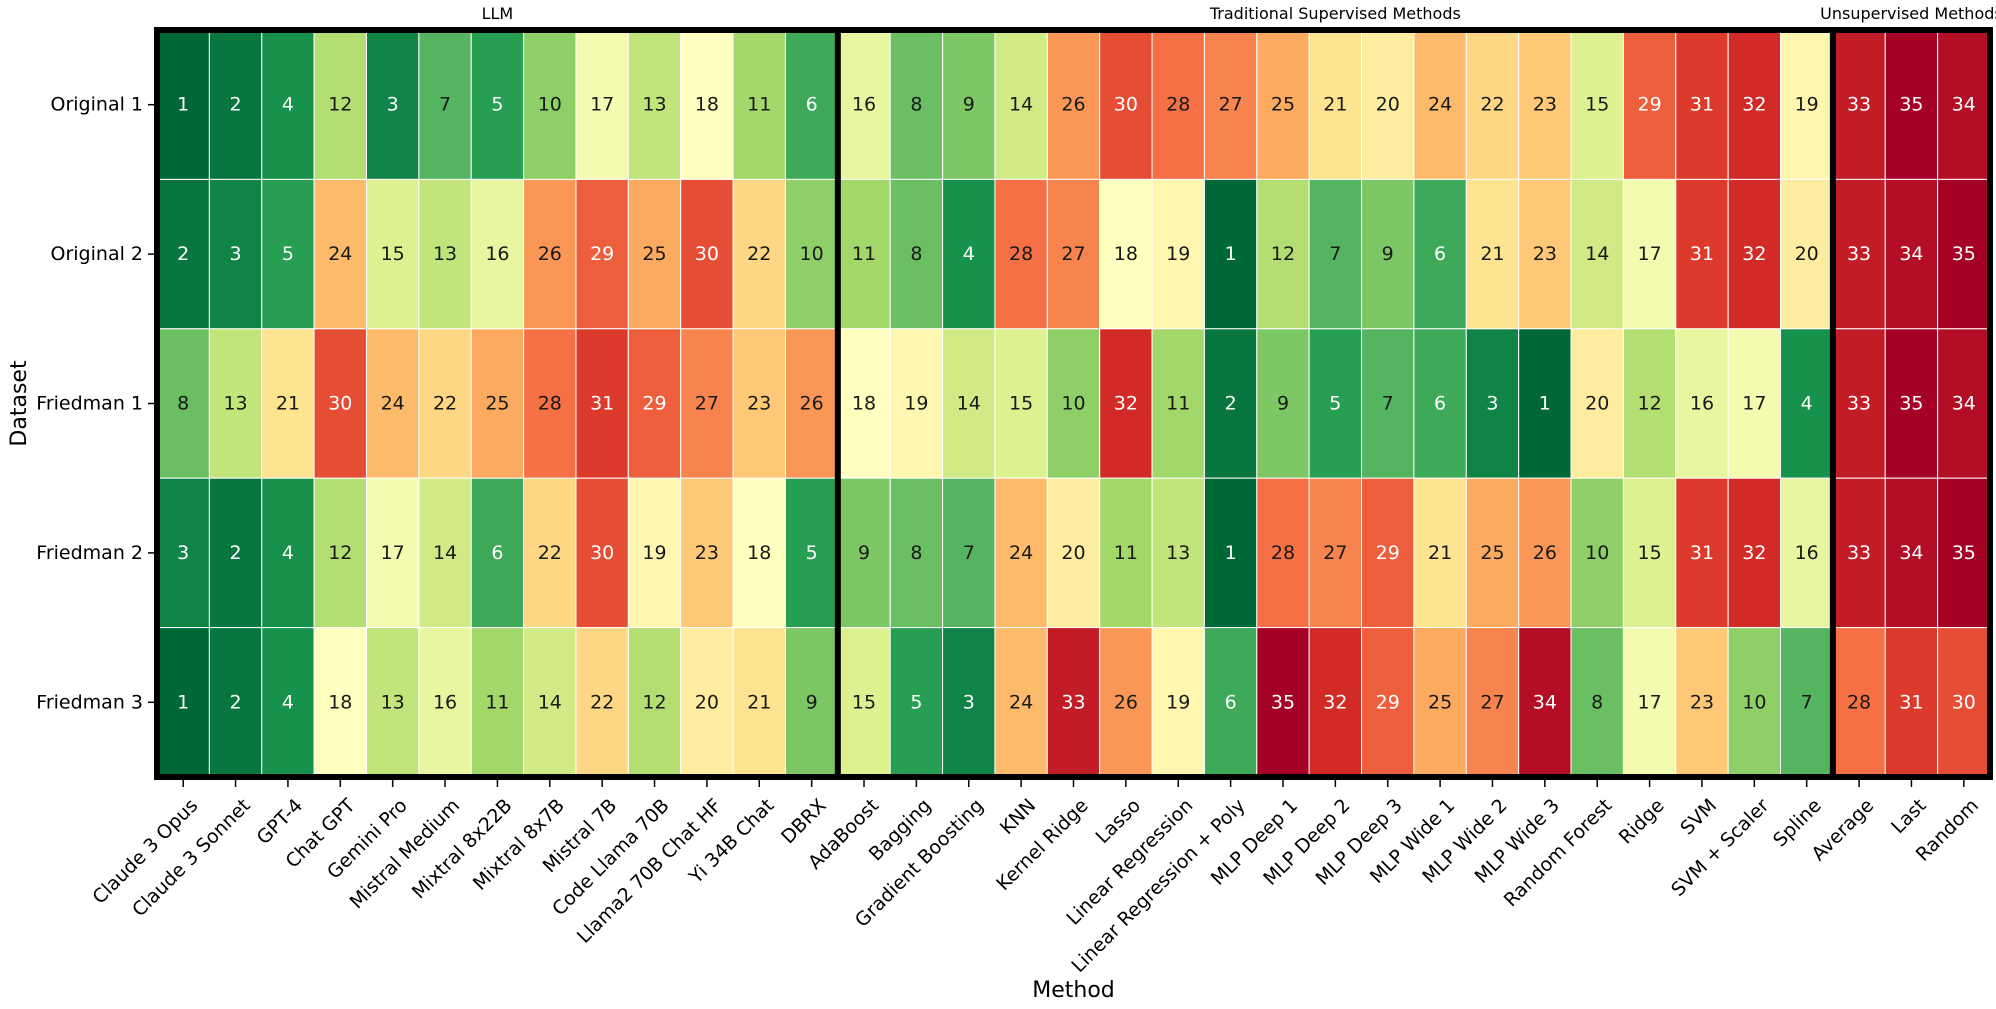 This screenshot has width=1996, height=1009. I want to click on cell-value-label: 1, so click(1231, 553).